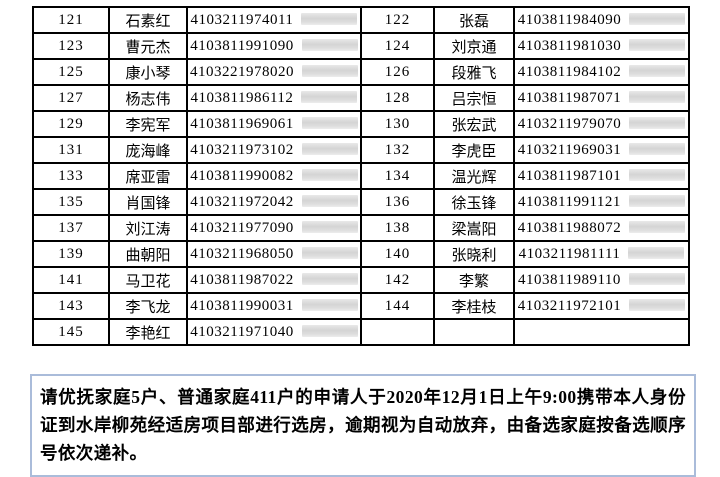 The height and width of the screenshot is (477, 720). Describe the element at coordinates (71, 202) in the screenshot. I see `seq-cell: 135` at that location.